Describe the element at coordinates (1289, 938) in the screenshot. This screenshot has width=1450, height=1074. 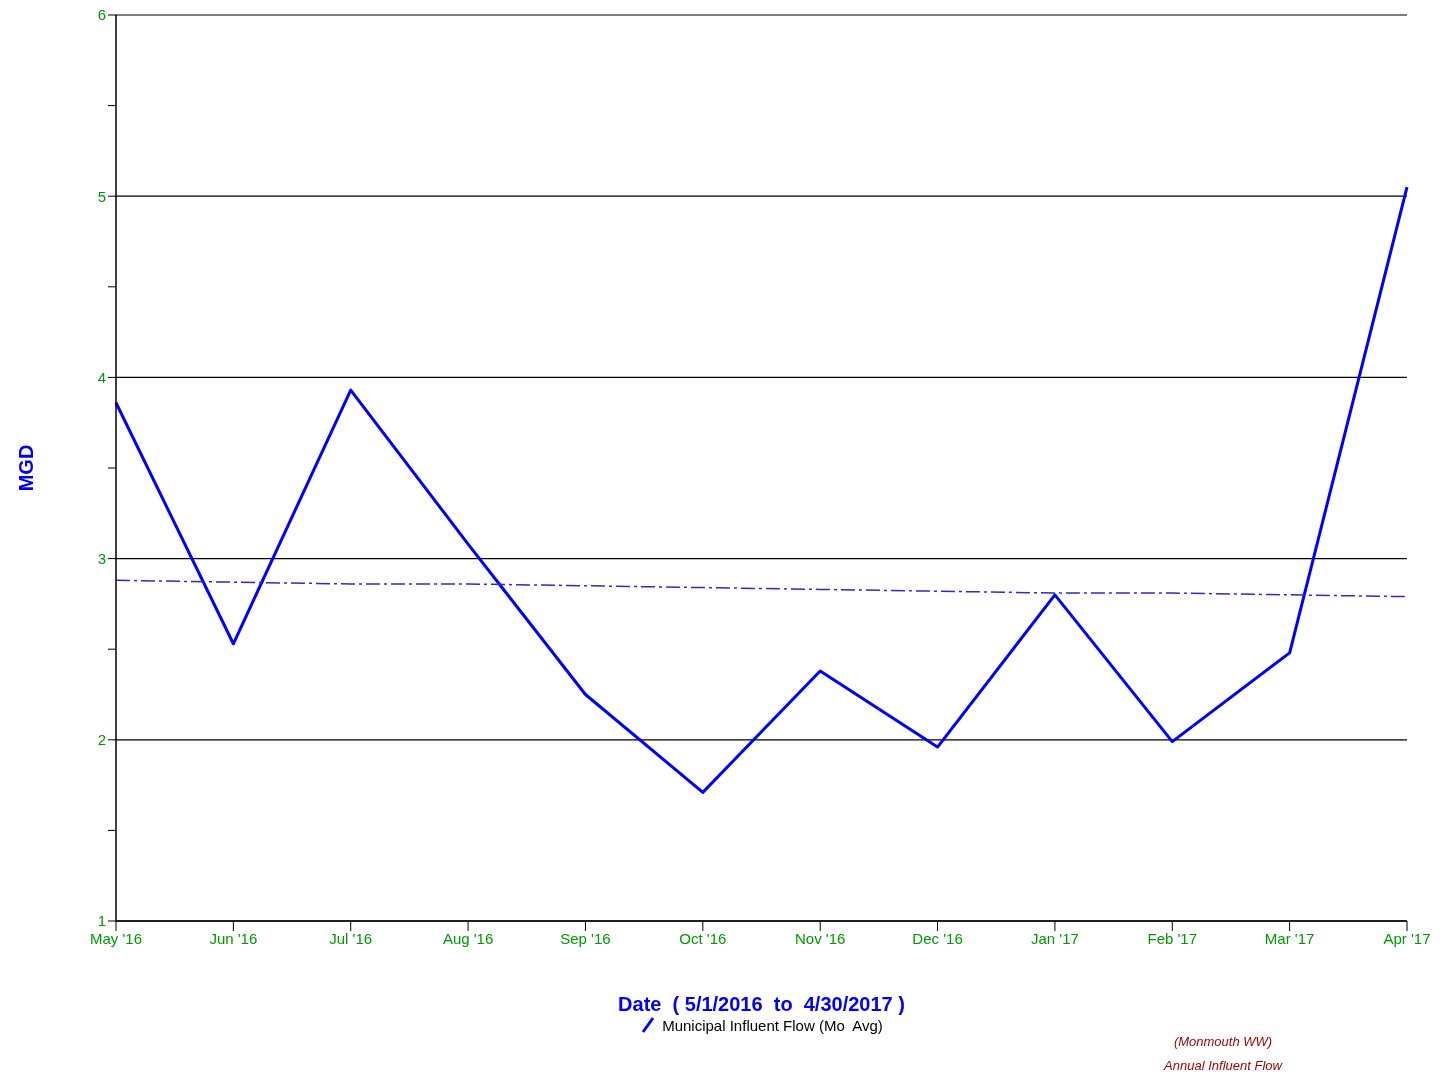
I see `x-tick-label: Mar '17` at that location.